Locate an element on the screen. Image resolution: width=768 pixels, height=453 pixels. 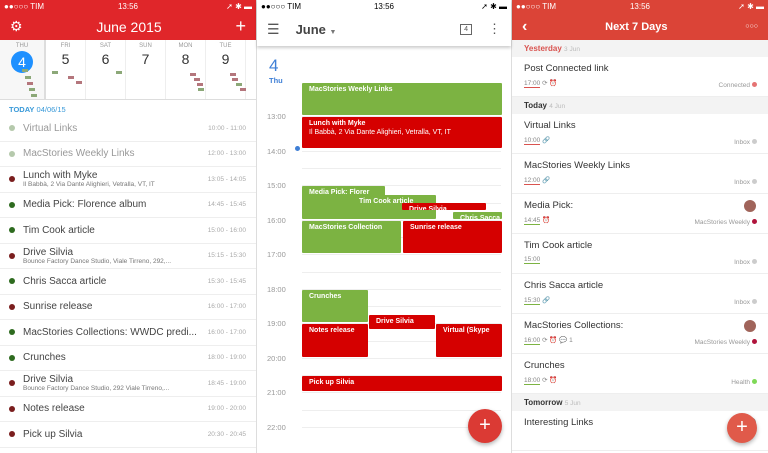
task-row: Post Connected link 17:00 ⟳ ⏰ Connected is located at coordinates (640, 77).